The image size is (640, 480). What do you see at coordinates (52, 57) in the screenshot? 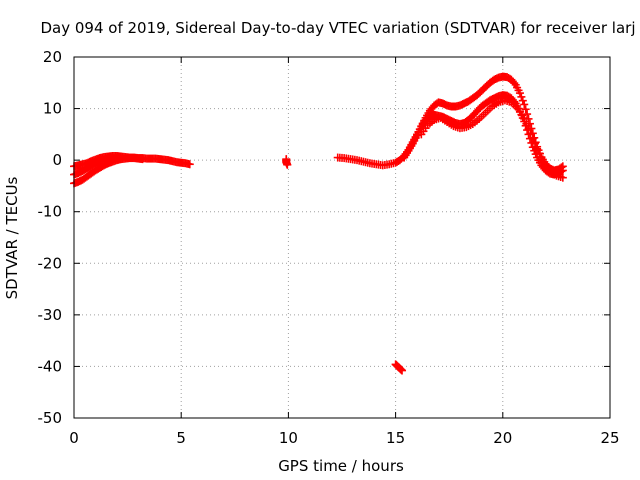
I see `y-tick-label: 20` at bounding box center [52, 57].